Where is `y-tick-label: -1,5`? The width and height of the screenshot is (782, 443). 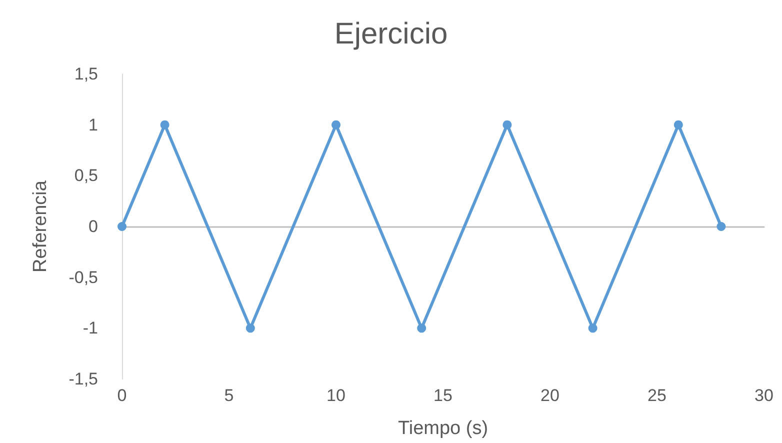
y-tick-label: -1,5 is located at coordinates (83, 379).